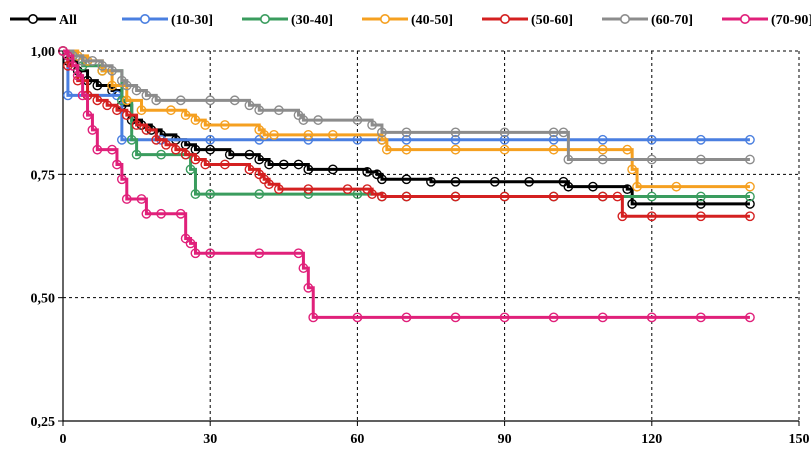 The width and height of the screenshot is (811, 459). I want to click on x-tick-label: 150, so click(799, 439).